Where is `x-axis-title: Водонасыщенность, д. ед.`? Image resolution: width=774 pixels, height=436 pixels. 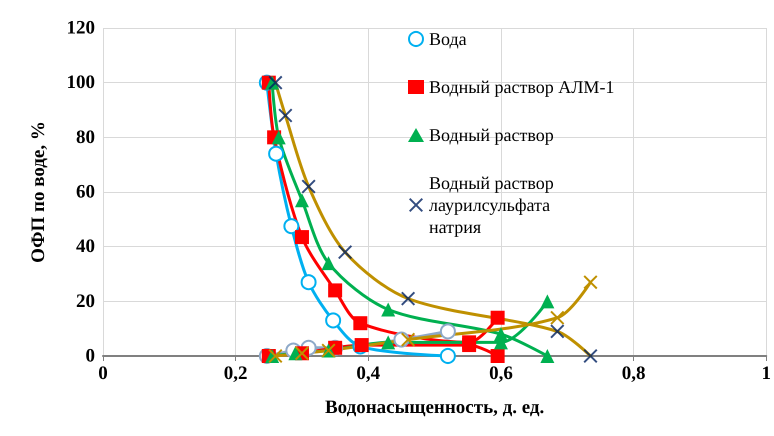
x-axis-title: Водонасыщенность, д. ед. is located at coordinates (434, 407).